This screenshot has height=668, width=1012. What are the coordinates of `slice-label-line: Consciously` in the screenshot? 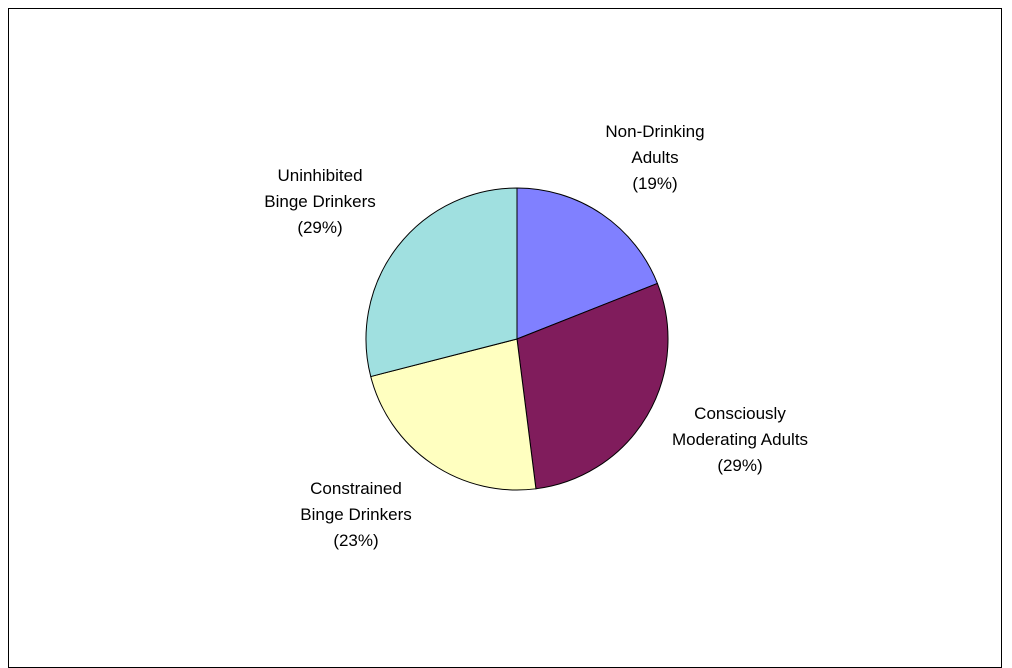 It's located at (740, 413).